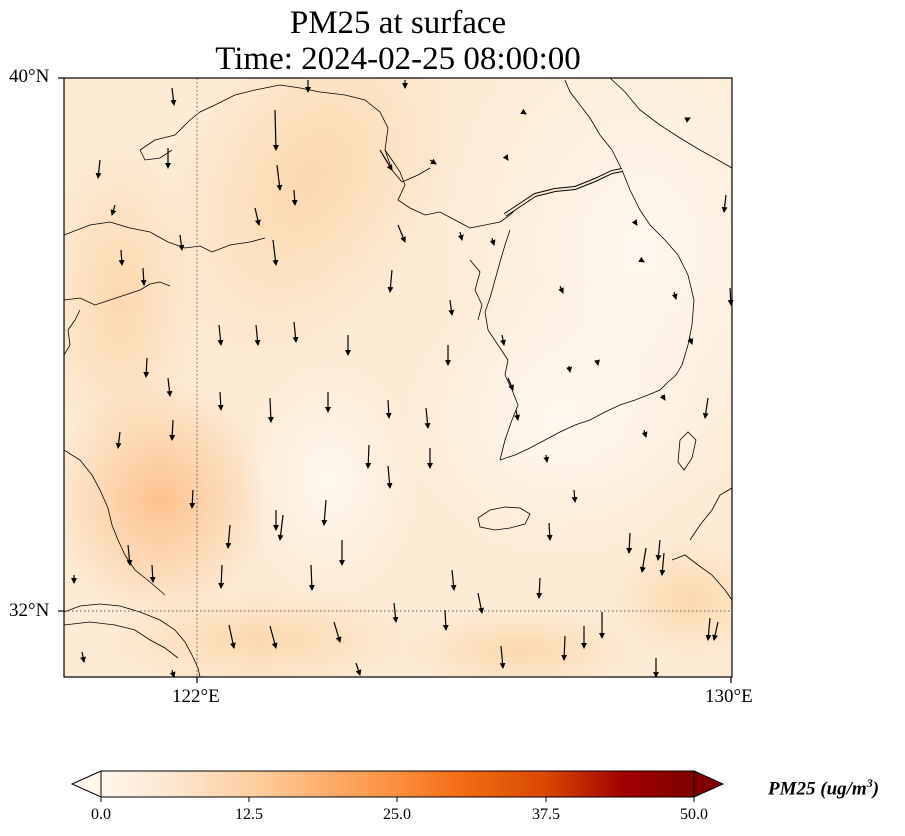 This screenshot has width=905, height=836. What do you see at coordinates (593, 125) in the screenshot?
I see `coastline-korea-north` at bounding box center [593, 125].